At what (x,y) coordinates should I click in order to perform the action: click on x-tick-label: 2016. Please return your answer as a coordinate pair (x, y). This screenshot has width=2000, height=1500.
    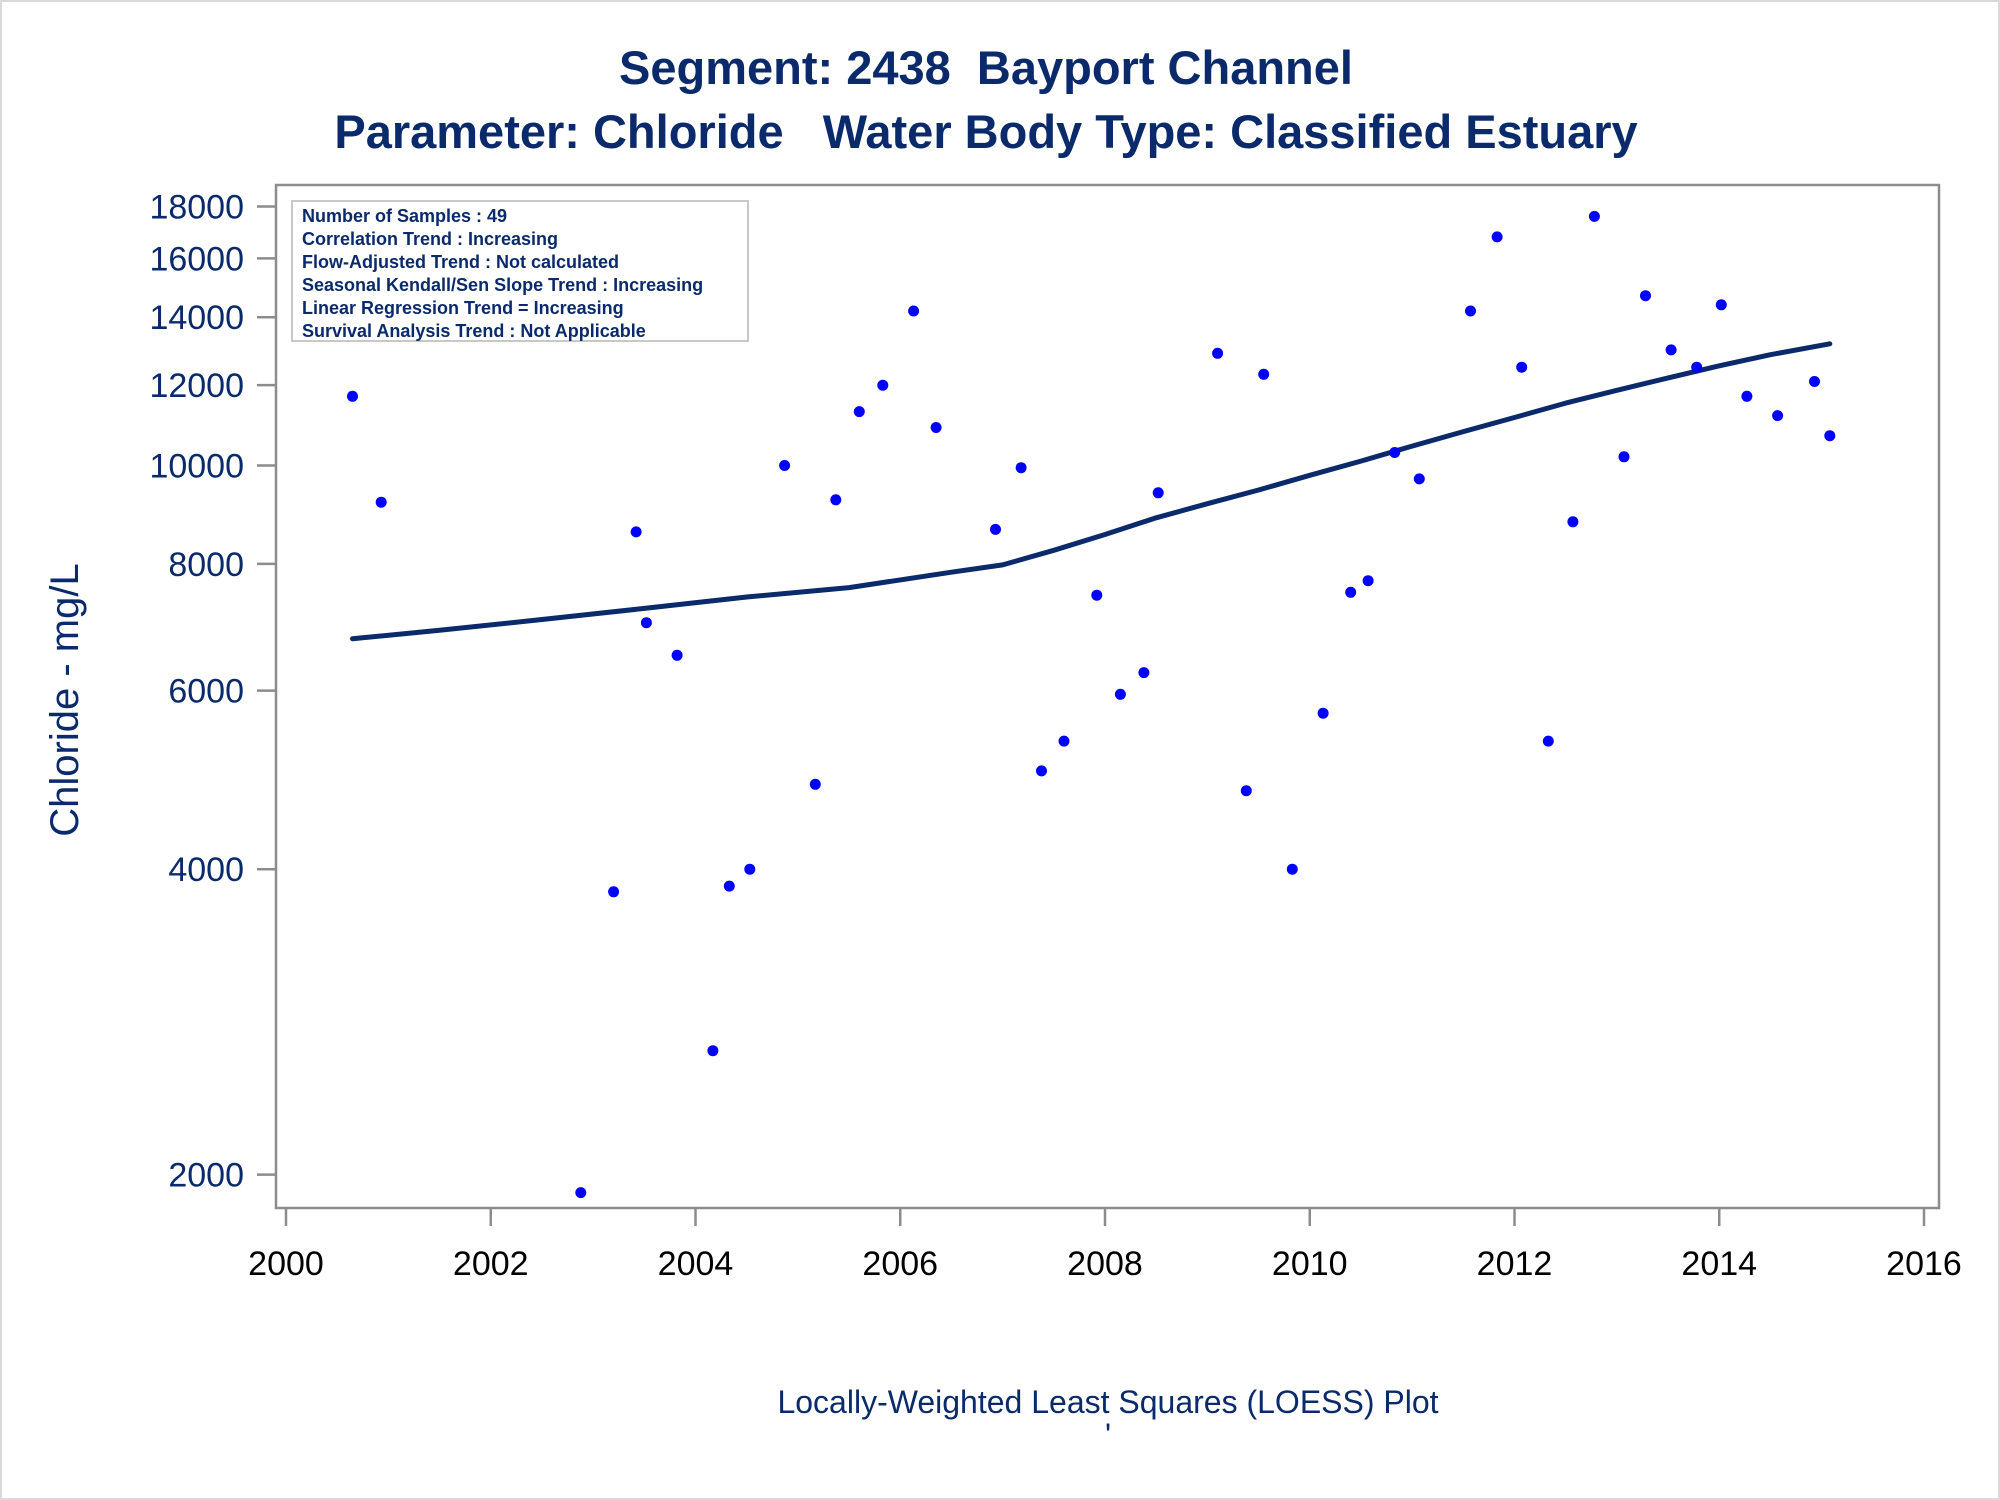
    Looking at the image, I should click on (1924, 1264).